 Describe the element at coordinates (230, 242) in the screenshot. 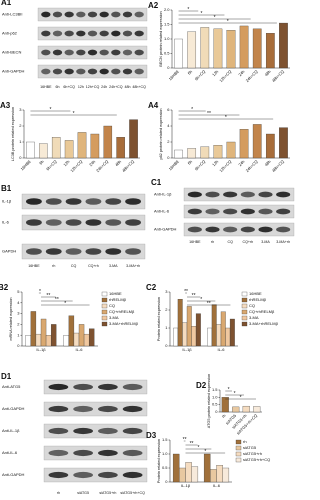

I see `lane-label: CQ` at that location.